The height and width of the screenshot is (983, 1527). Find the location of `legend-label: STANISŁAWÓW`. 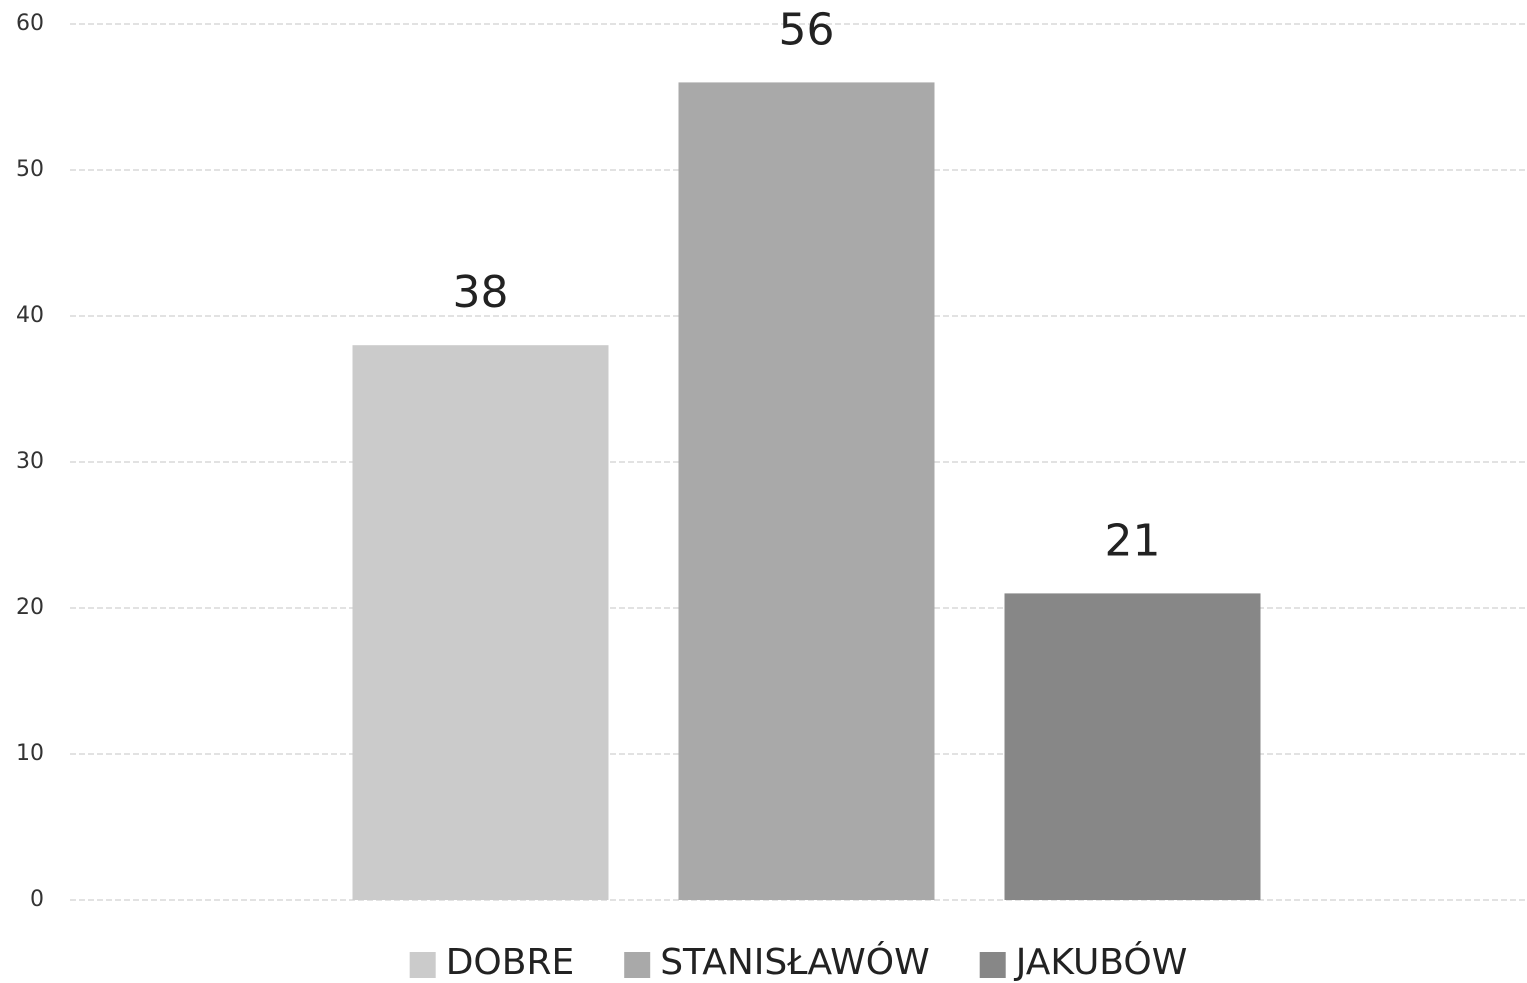

legend-label: STANISŁAWÓW is located at coordinates (795, 962).